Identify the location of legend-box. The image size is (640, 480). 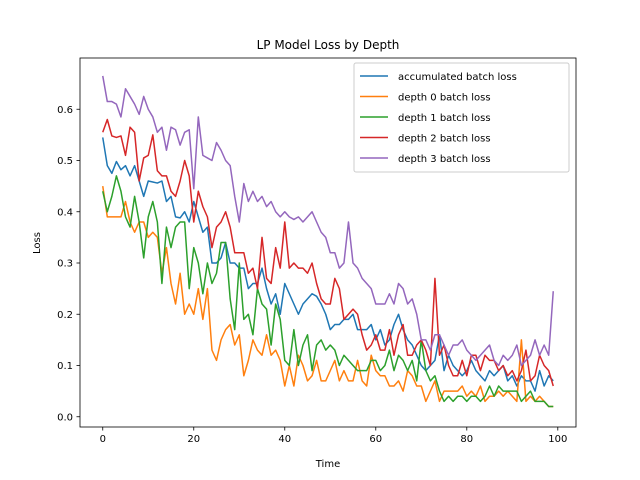
(461, 117).